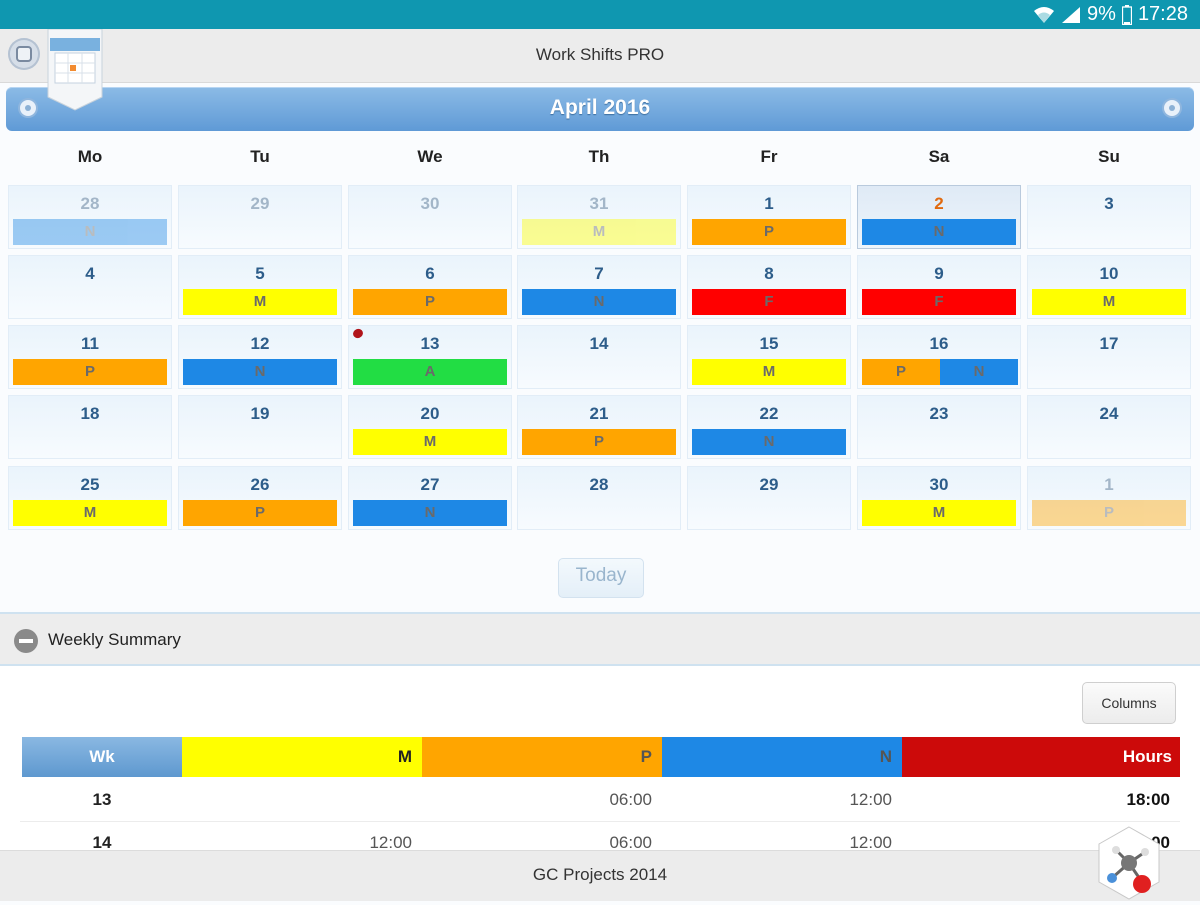 This screenshot has height=905, width=1200. Describe the element at coordinates (939, 427) in the screenshot. I see `day-cell: 23` at that location.